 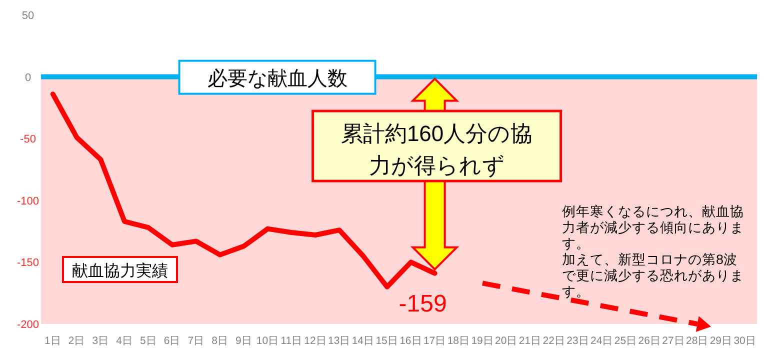 I want to click on x-tick-label: 11日, so click(x=291, y=341).